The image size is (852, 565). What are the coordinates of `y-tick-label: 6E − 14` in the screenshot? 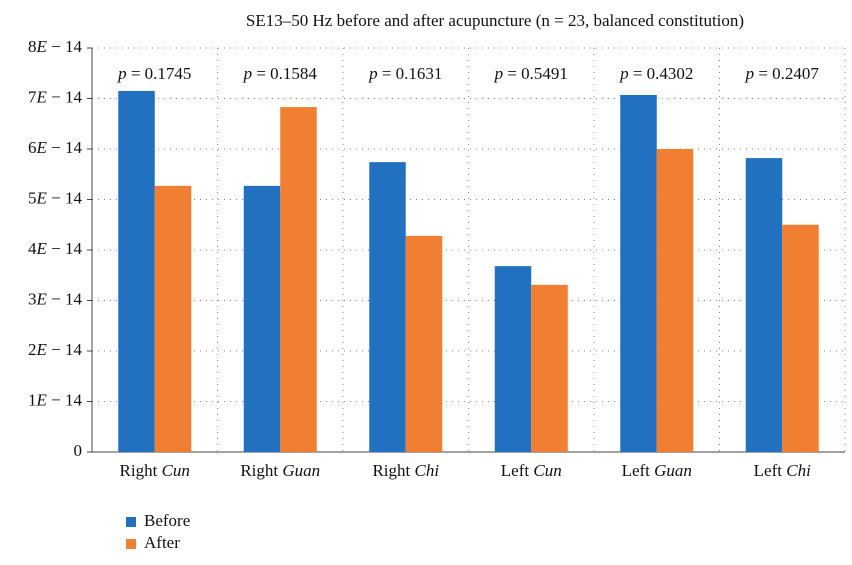 It's located at (55, 147).